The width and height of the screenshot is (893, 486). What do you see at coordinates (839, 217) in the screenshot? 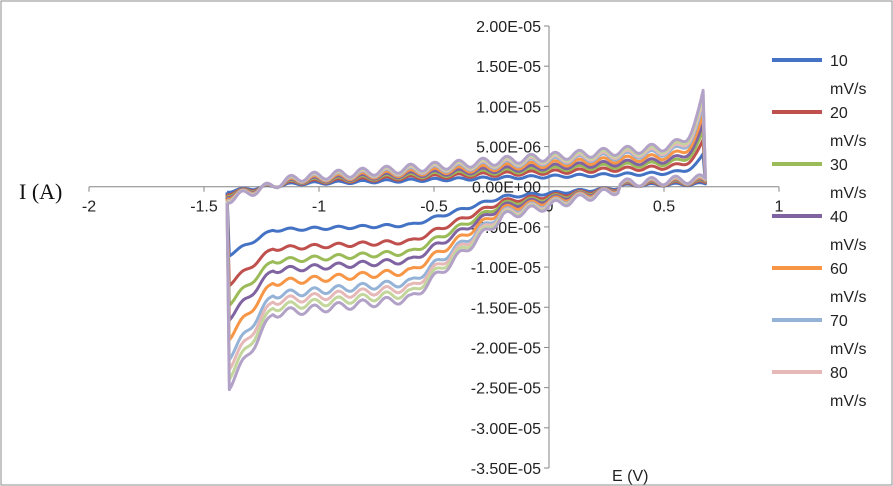
I see `legend-label: 40` at bounding box center [839, 217].